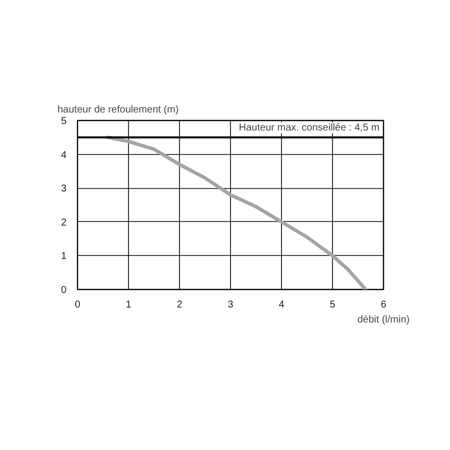 The image size is (450, 450). I want to click on x-tick-label: 1, so click(129, 305).